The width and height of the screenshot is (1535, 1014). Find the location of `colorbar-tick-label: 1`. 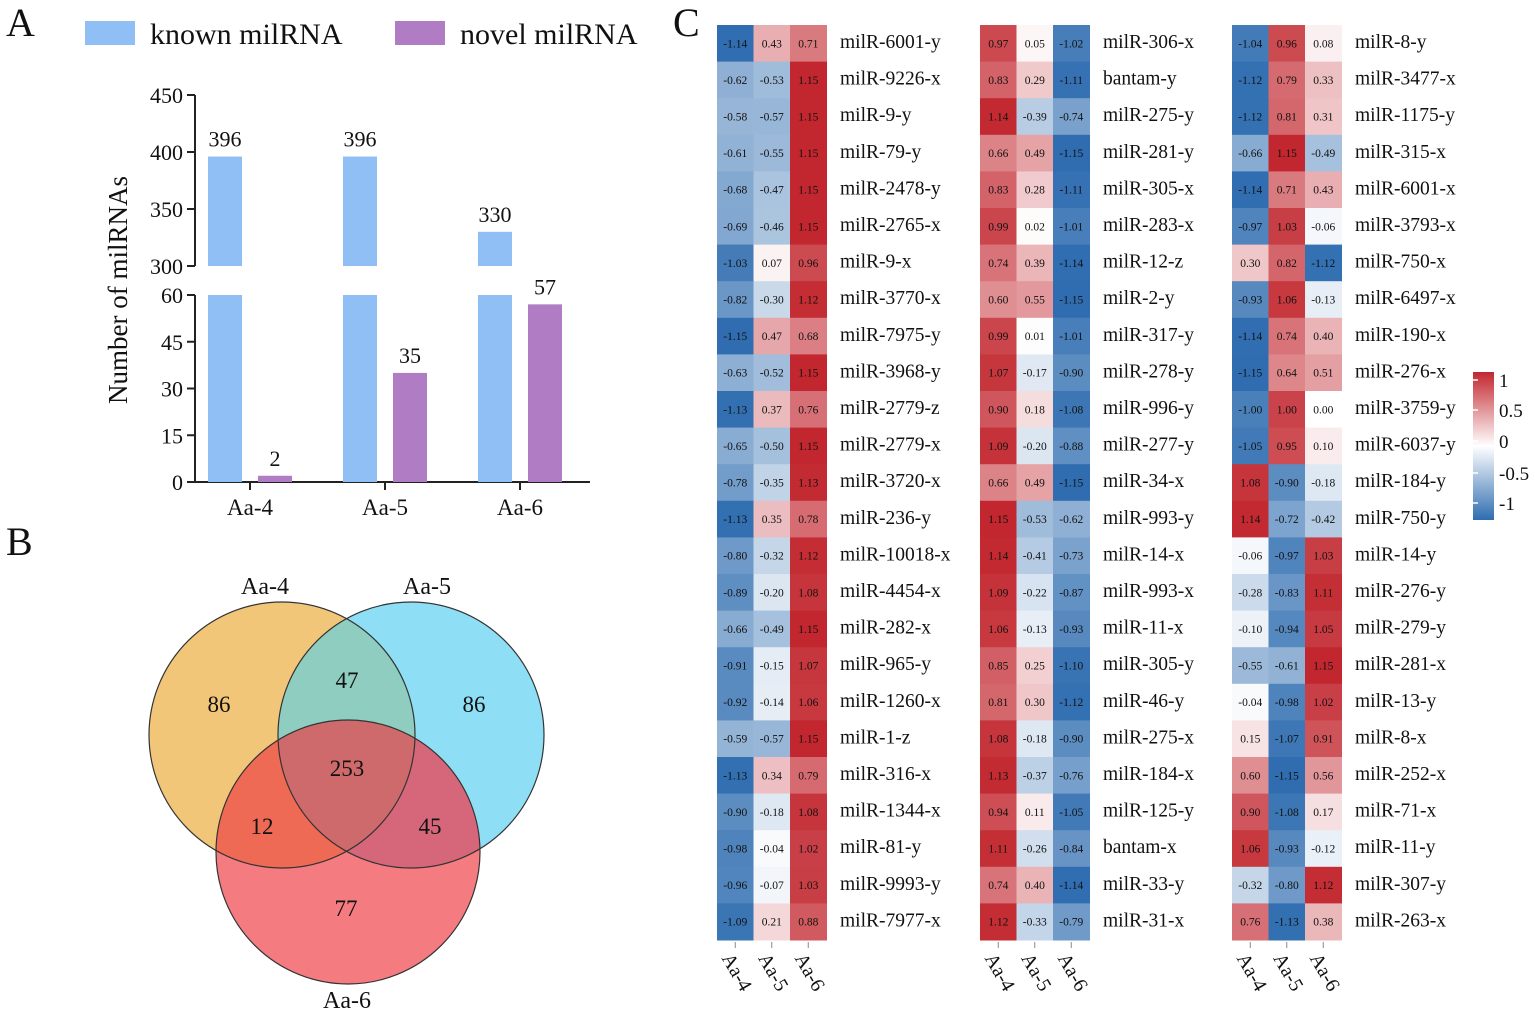

colorbar-tick-label: 1 is located at coordinates (1504, 381).